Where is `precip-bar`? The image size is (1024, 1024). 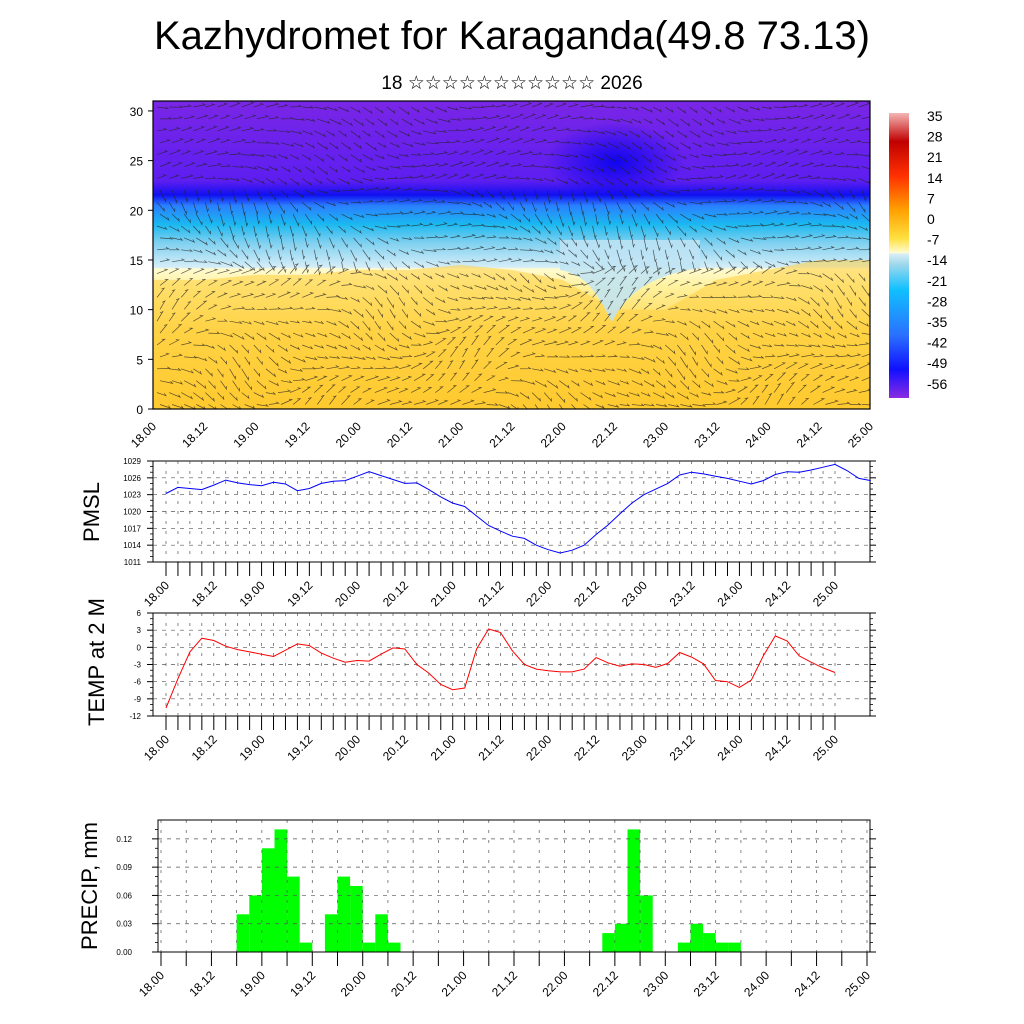 precip-bar is located at coordinates (281, 890).